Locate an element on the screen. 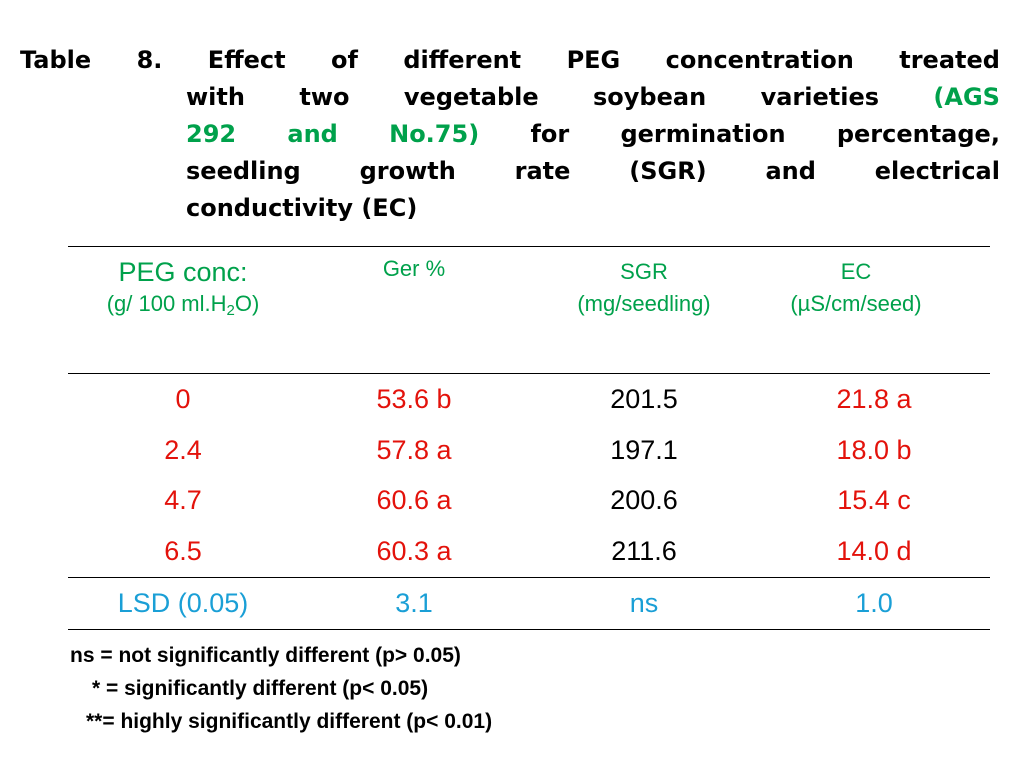 The height and width of the screenshot is (768, 1024). caption-word: conductivity (EC) is located at coordinates (302, 208).